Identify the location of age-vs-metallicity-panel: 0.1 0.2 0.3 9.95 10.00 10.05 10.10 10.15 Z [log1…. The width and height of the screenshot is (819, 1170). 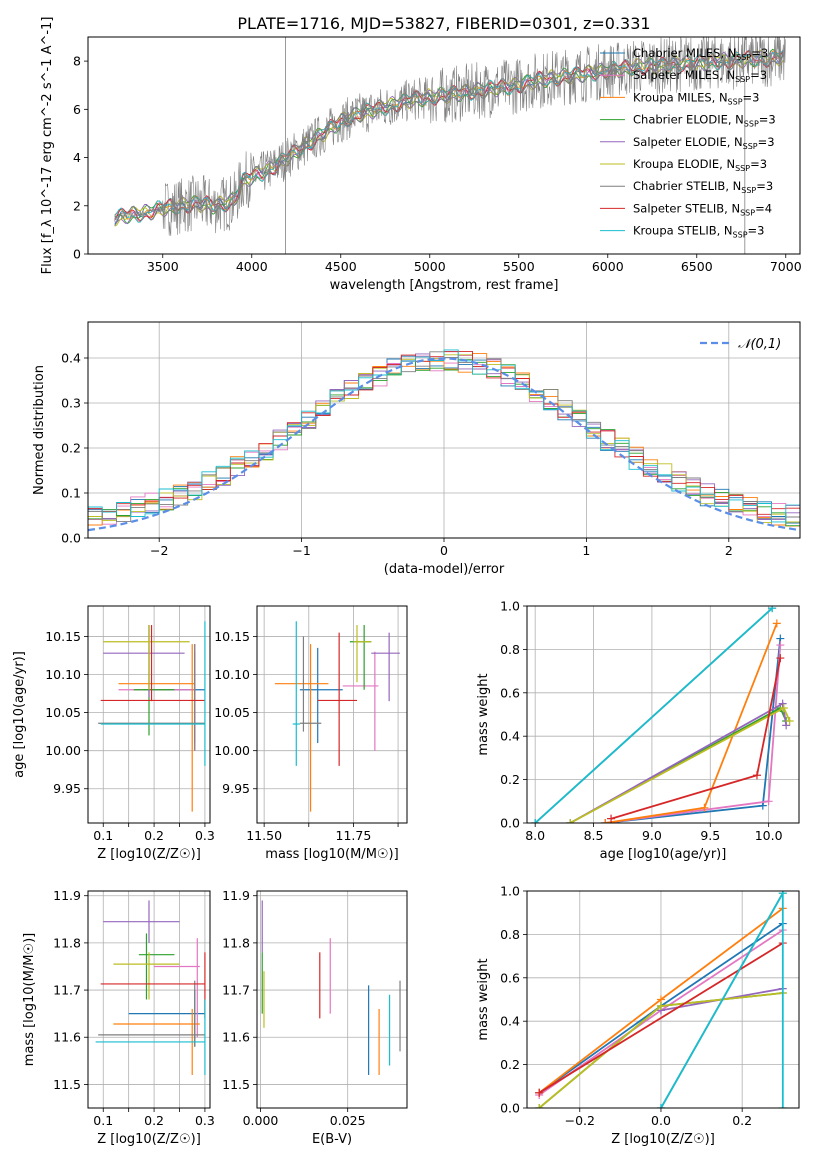
(113, 733).